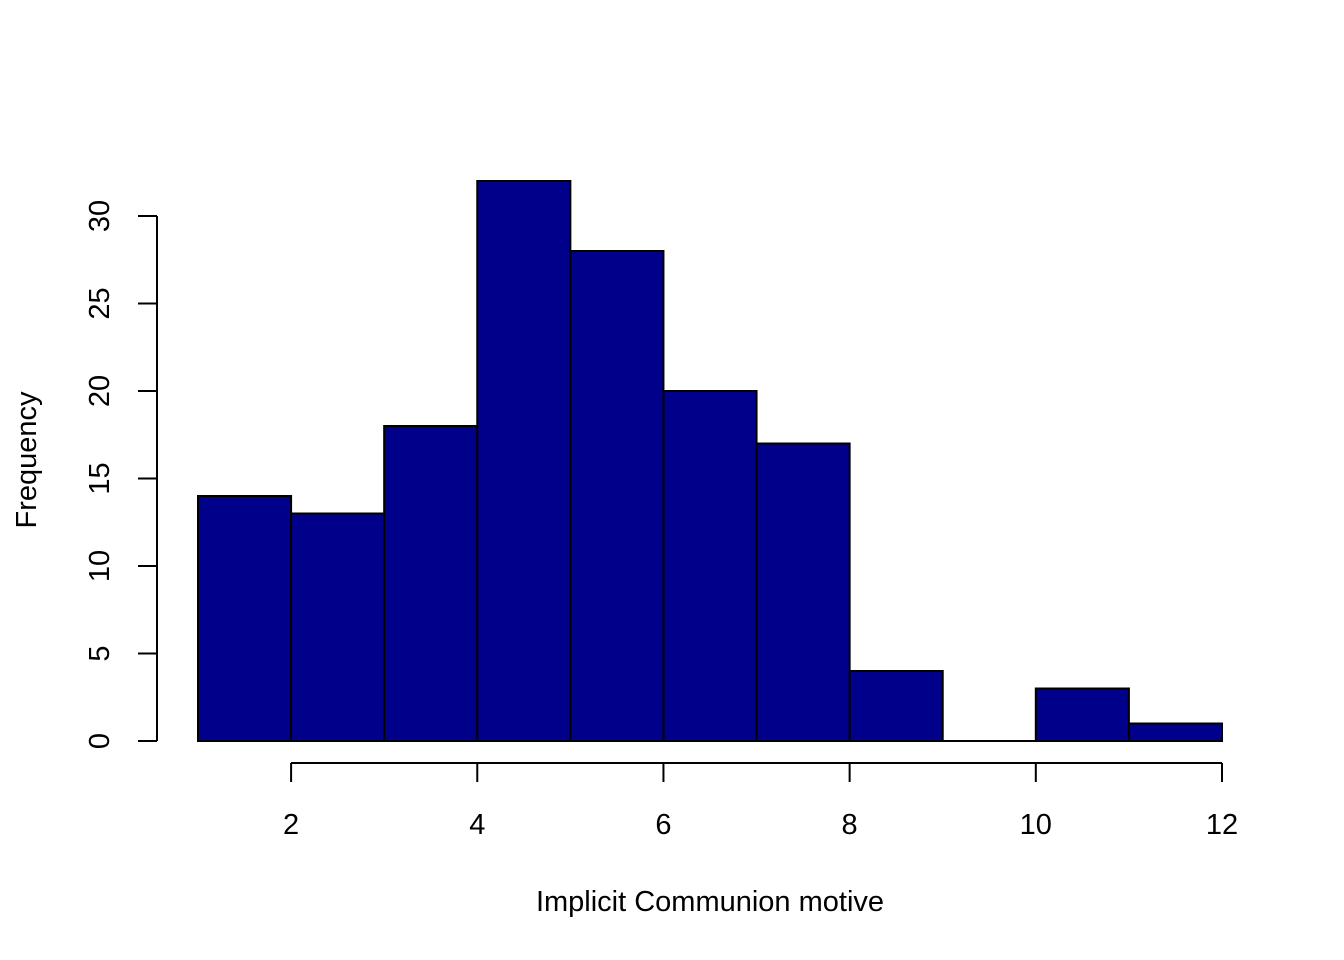 Image resolution: width=1344 pixels, height=960 pixels. What do you see at coordinates (477, 825) in the screenshot?
I see `x-tick-label: 4` at bounding box center [477, 825].